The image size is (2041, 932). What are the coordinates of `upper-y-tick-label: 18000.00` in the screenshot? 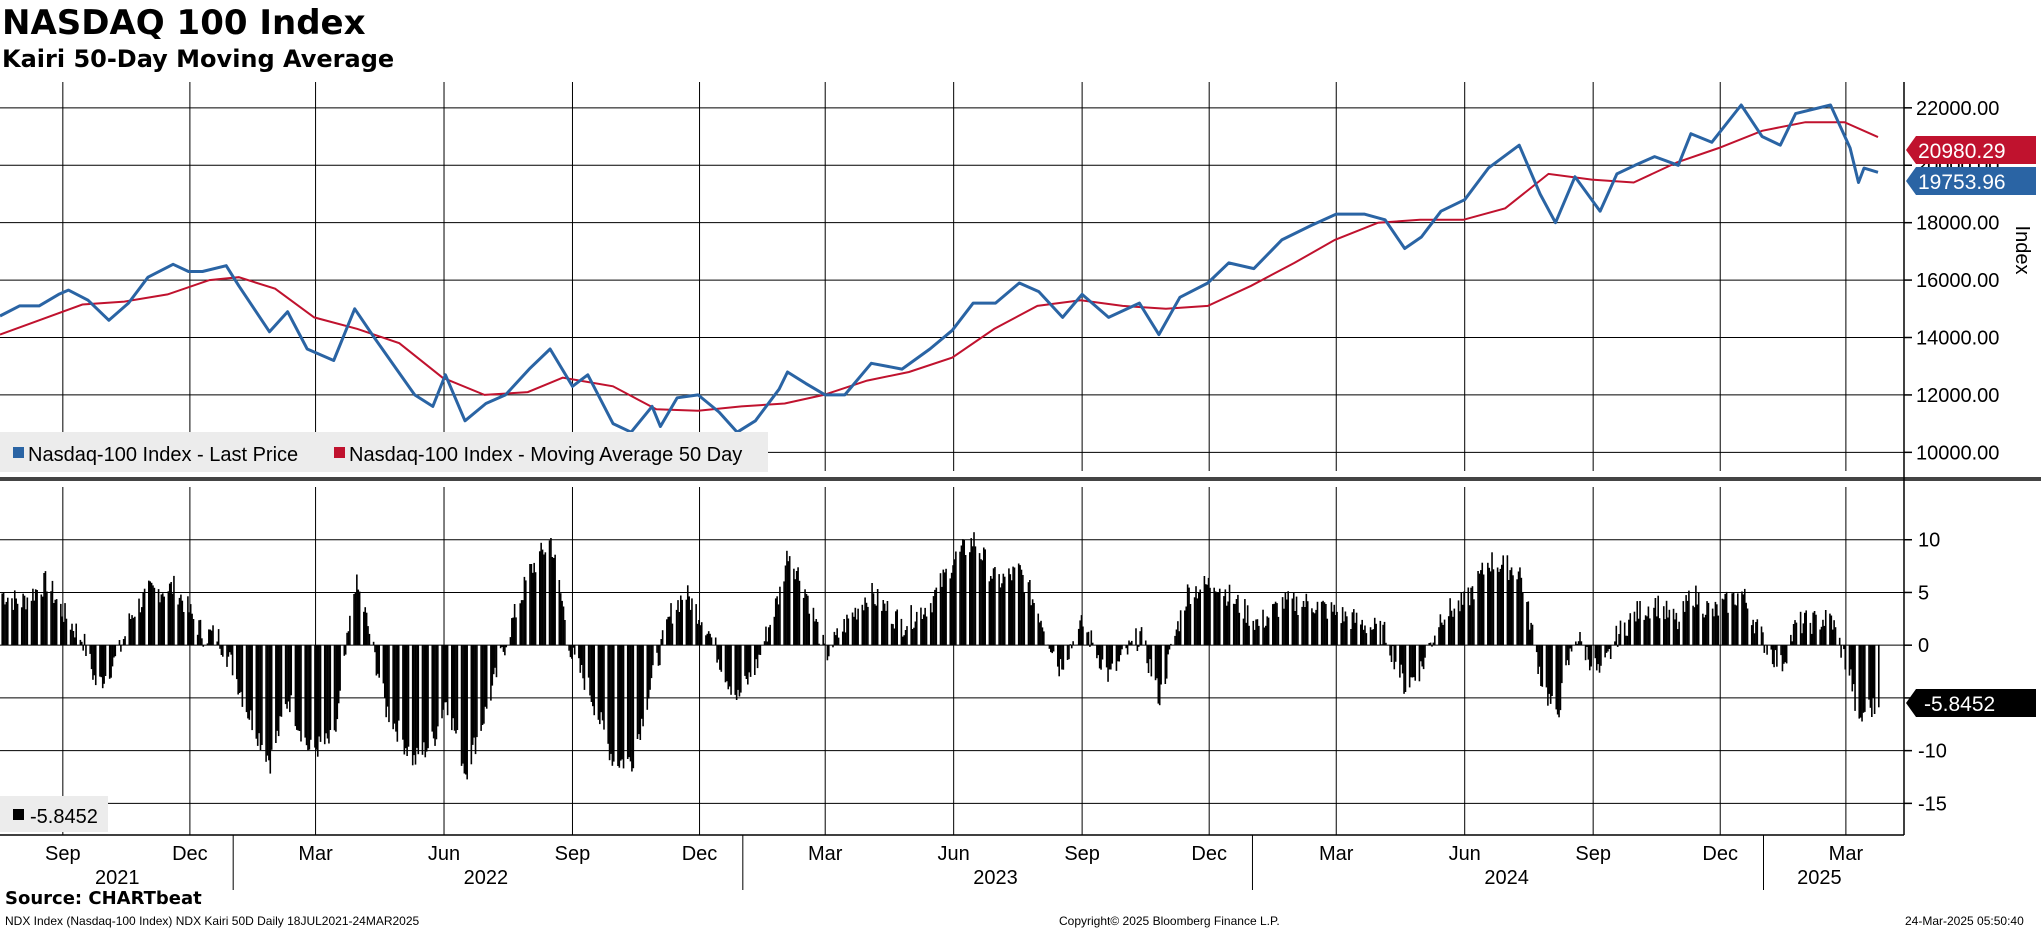 It's located at (1957, 224).